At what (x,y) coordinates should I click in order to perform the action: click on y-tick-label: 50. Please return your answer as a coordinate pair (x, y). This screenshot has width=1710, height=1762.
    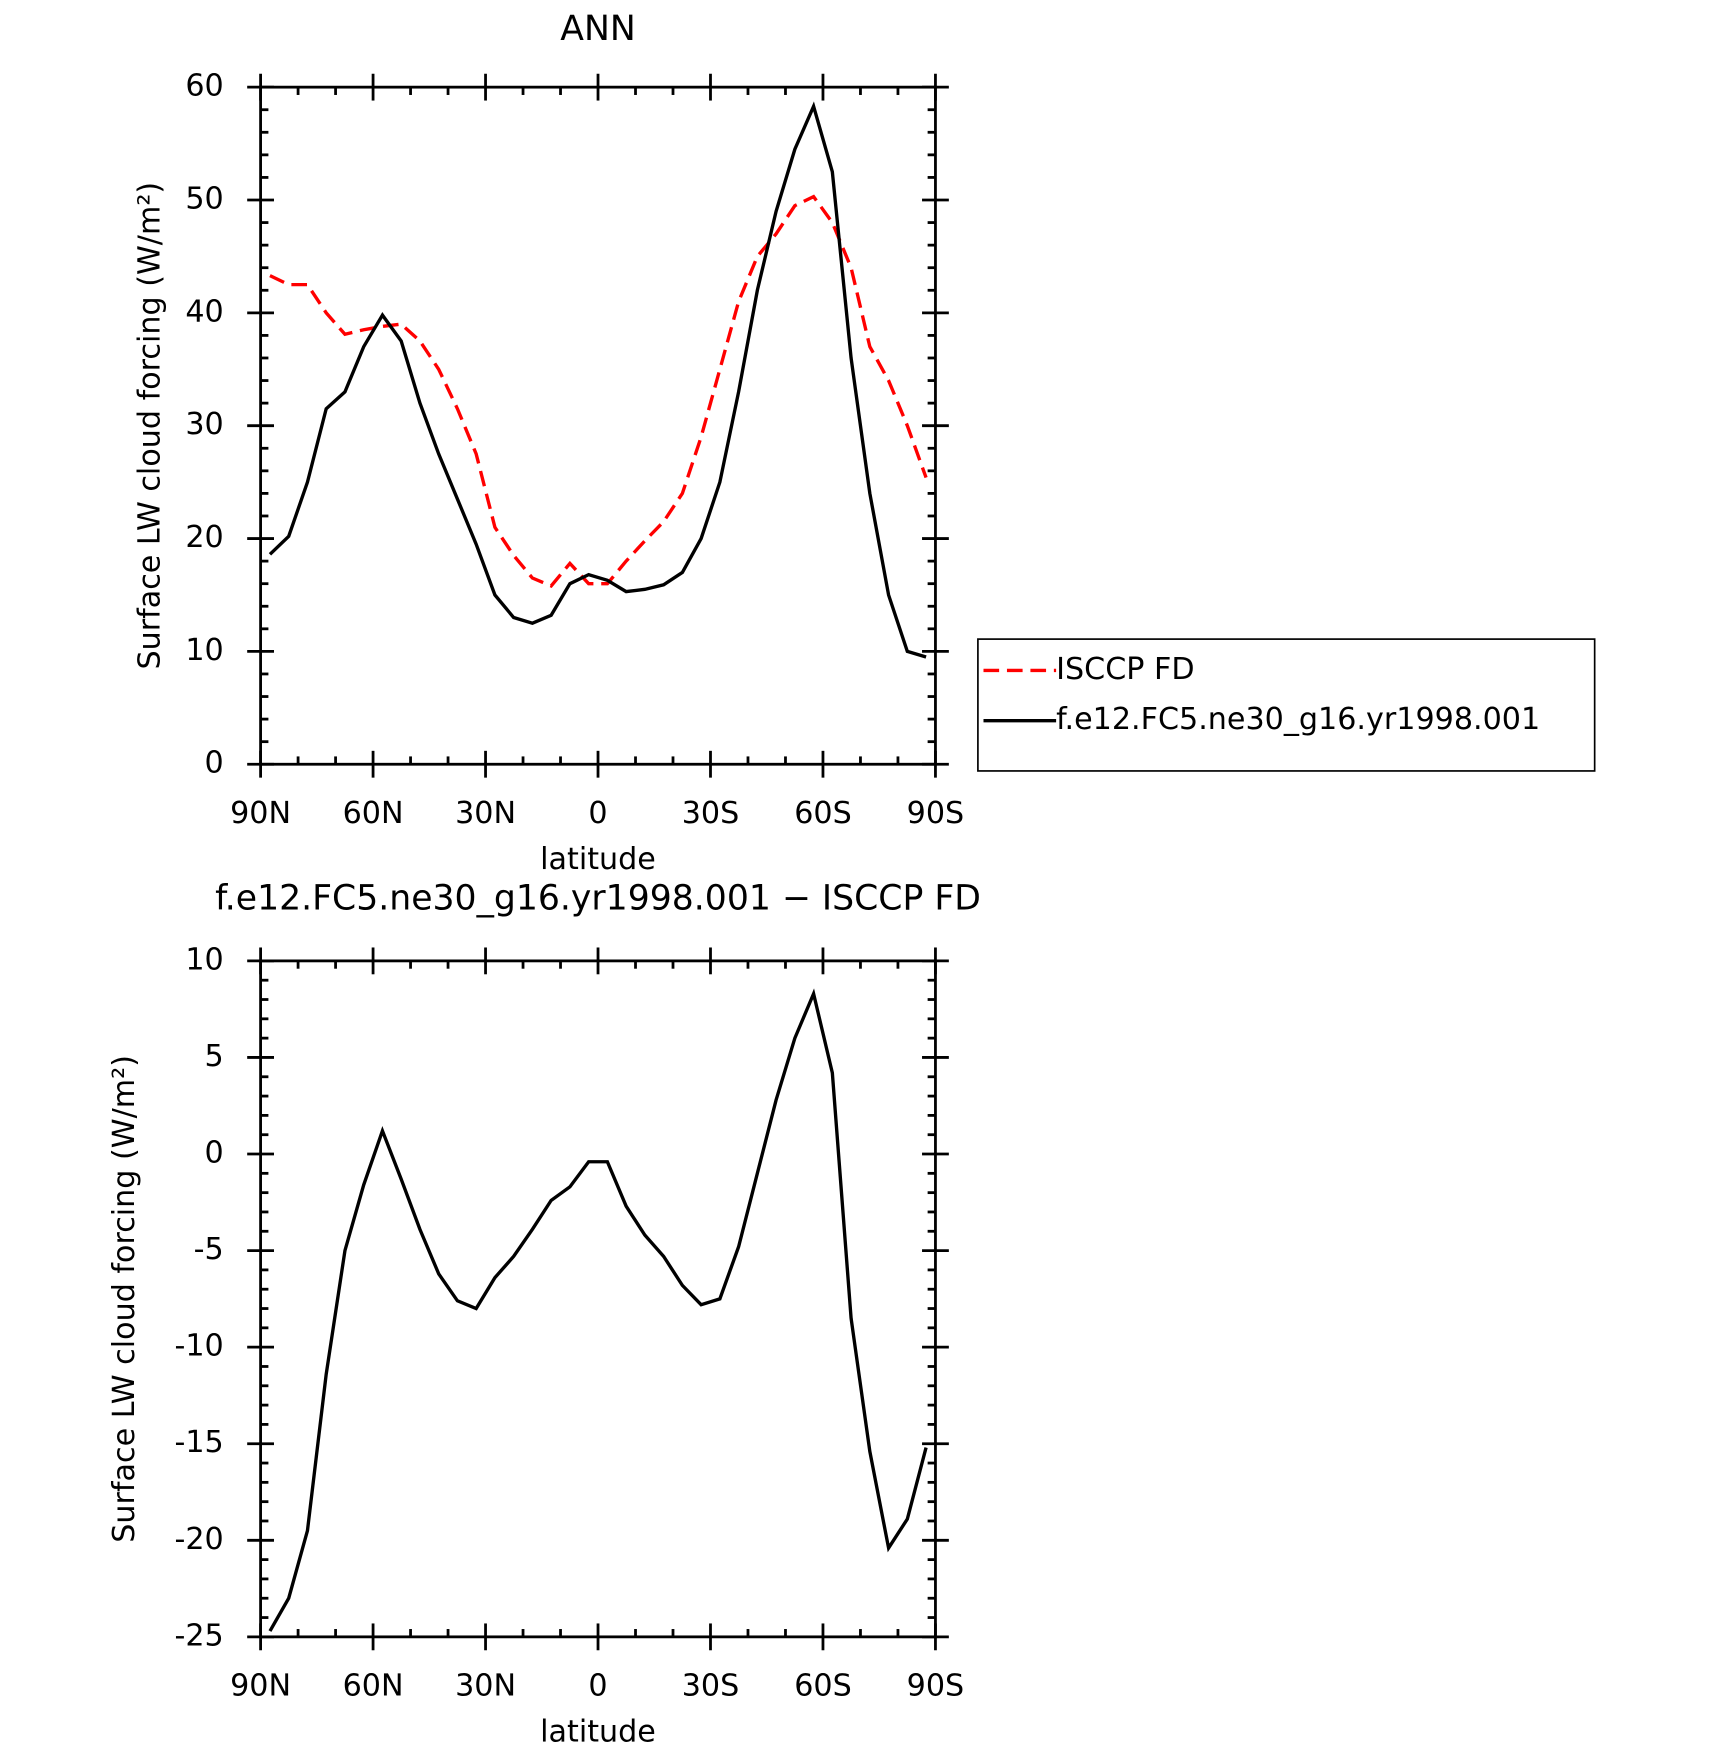
    Looking at the image, I should click on (204, 198).